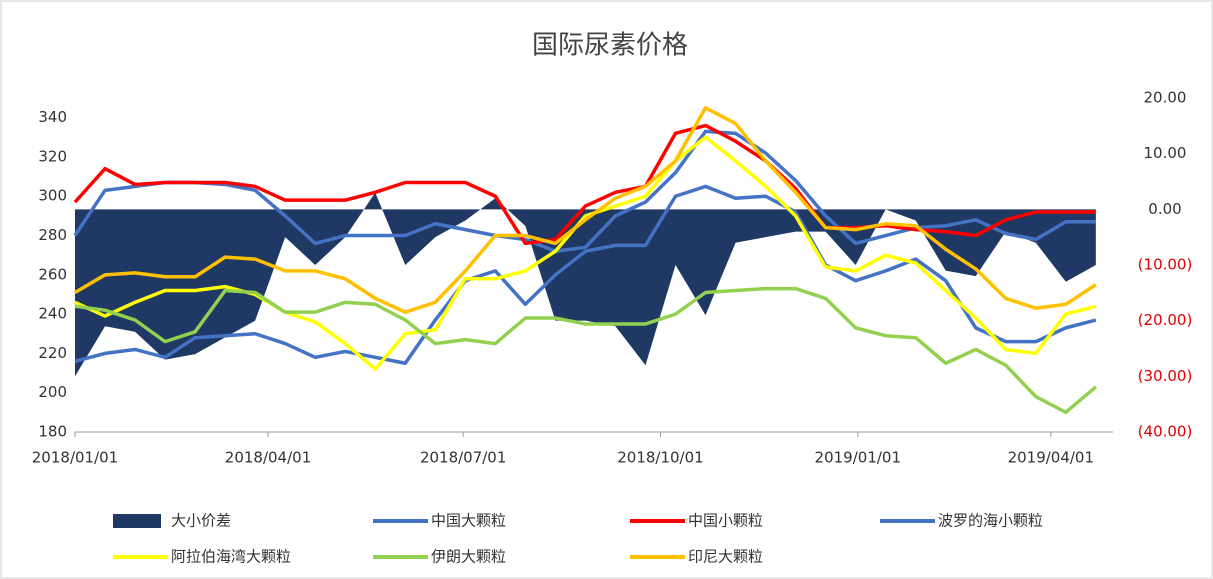 This screenshot has height=579, width=1213. What do you see at coordinates (1165, 98) in the screenshot?
I see `y2-tick-label: 20.00` at bounding box center [1165, 98].